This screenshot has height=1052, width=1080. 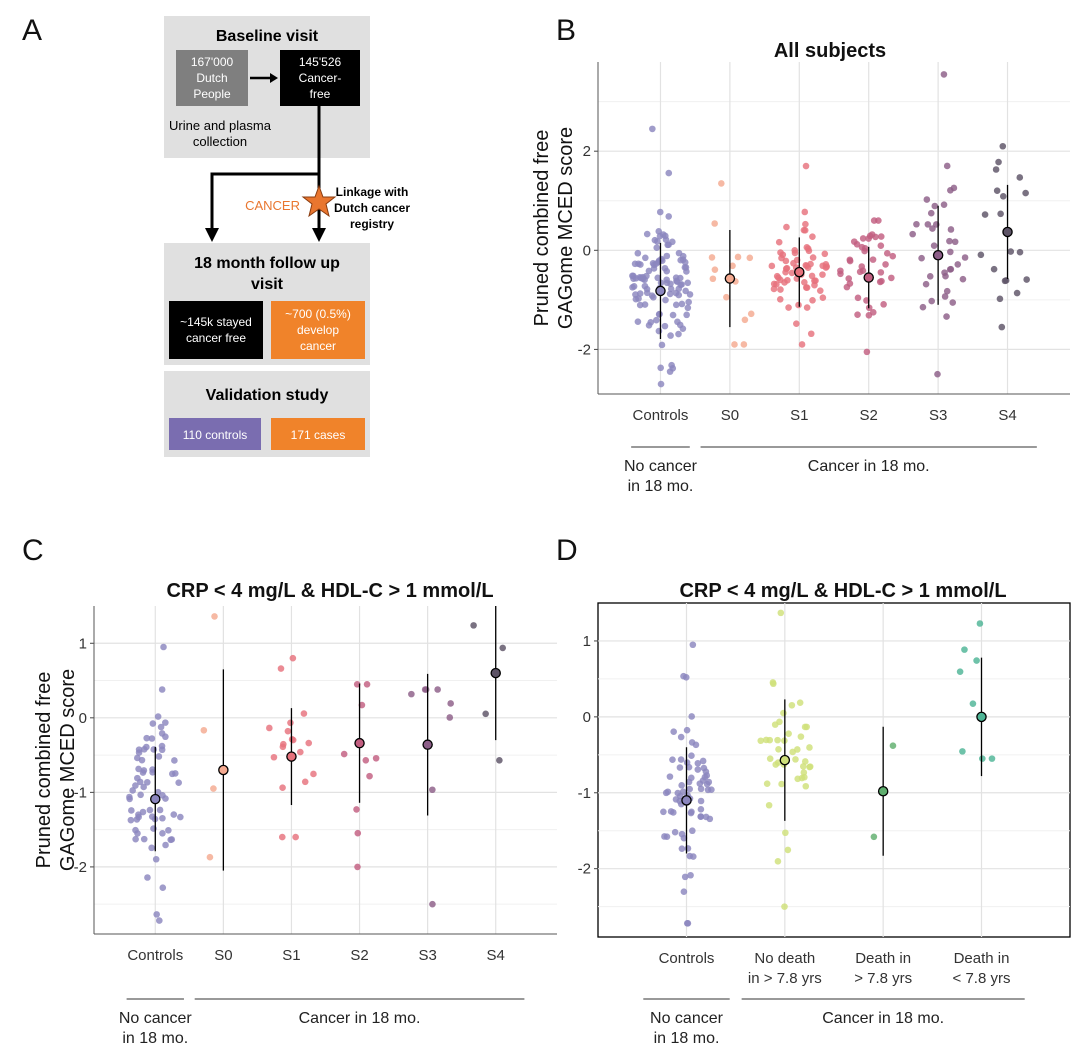 What do you see at coordinates (687, 958) in the screenshot?
I see `x-tick-label: Controls` at bounding box center [687, 958].